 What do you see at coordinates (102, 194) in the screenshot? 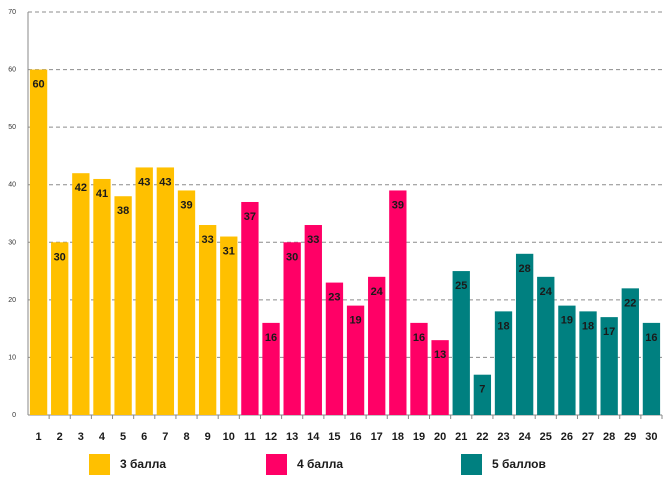
I see `bar-value-label: 41` at bounding box center [102, 194].